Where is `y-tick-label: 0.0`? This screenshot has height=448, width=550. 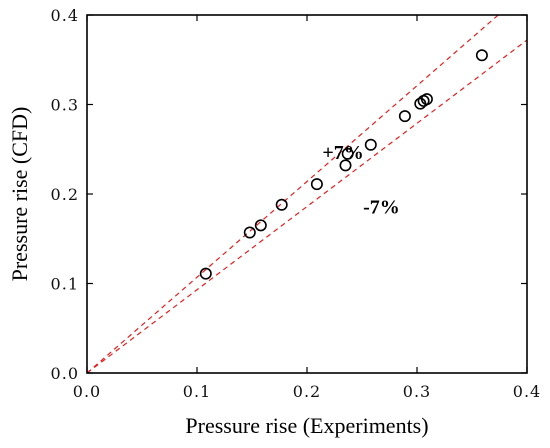
y-tick-label: 0.0 is located at coordinates (65, 373).